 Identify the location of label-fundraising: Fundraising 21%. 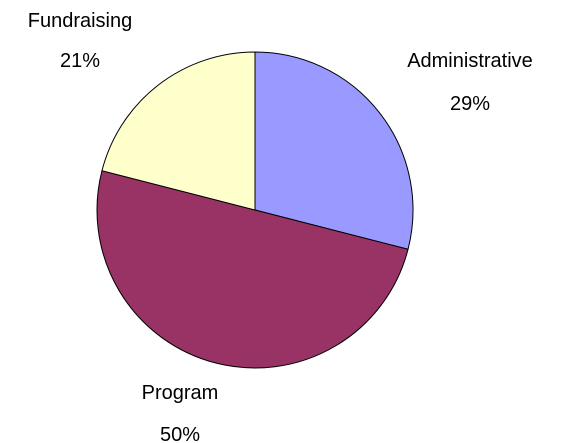
(80, 41).